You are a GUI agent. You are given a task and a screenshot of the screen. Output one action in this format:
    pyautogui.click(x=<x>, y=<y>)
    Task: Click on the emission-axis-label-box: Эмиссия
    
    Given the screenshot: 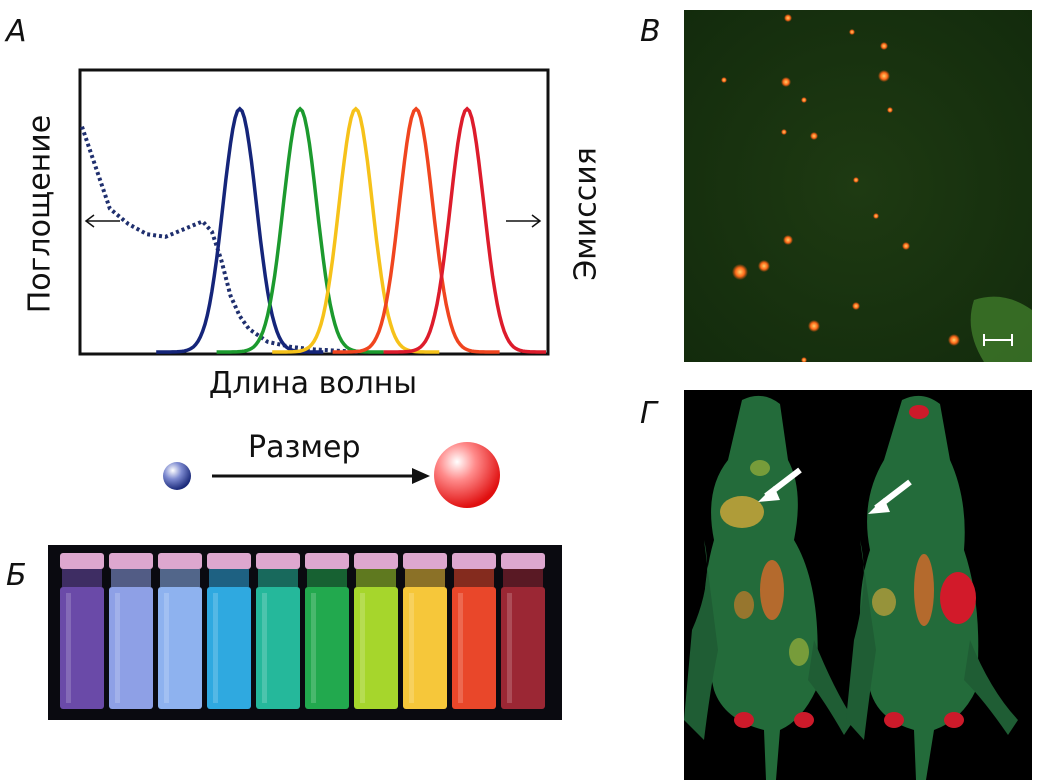 What is the action you would take?
    pyautogui.click(x=586, y=214)
    